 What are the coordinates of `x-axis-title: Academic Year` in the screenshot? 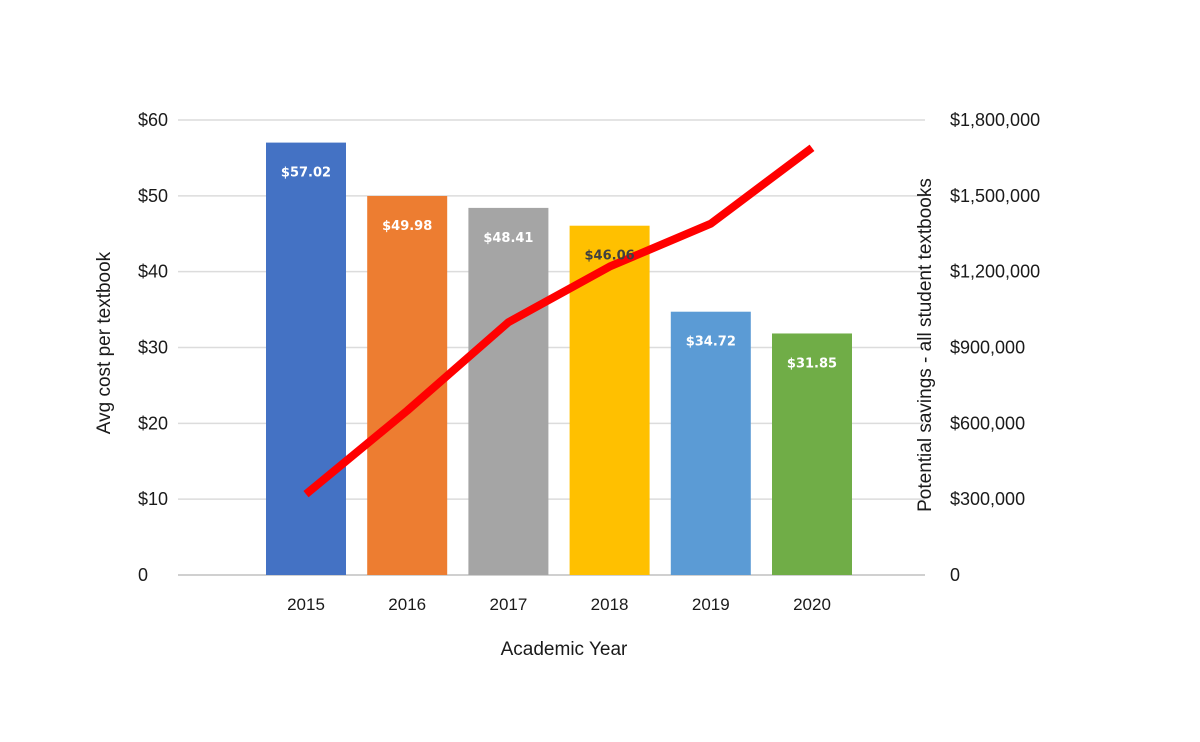 It's located at (564, 649).